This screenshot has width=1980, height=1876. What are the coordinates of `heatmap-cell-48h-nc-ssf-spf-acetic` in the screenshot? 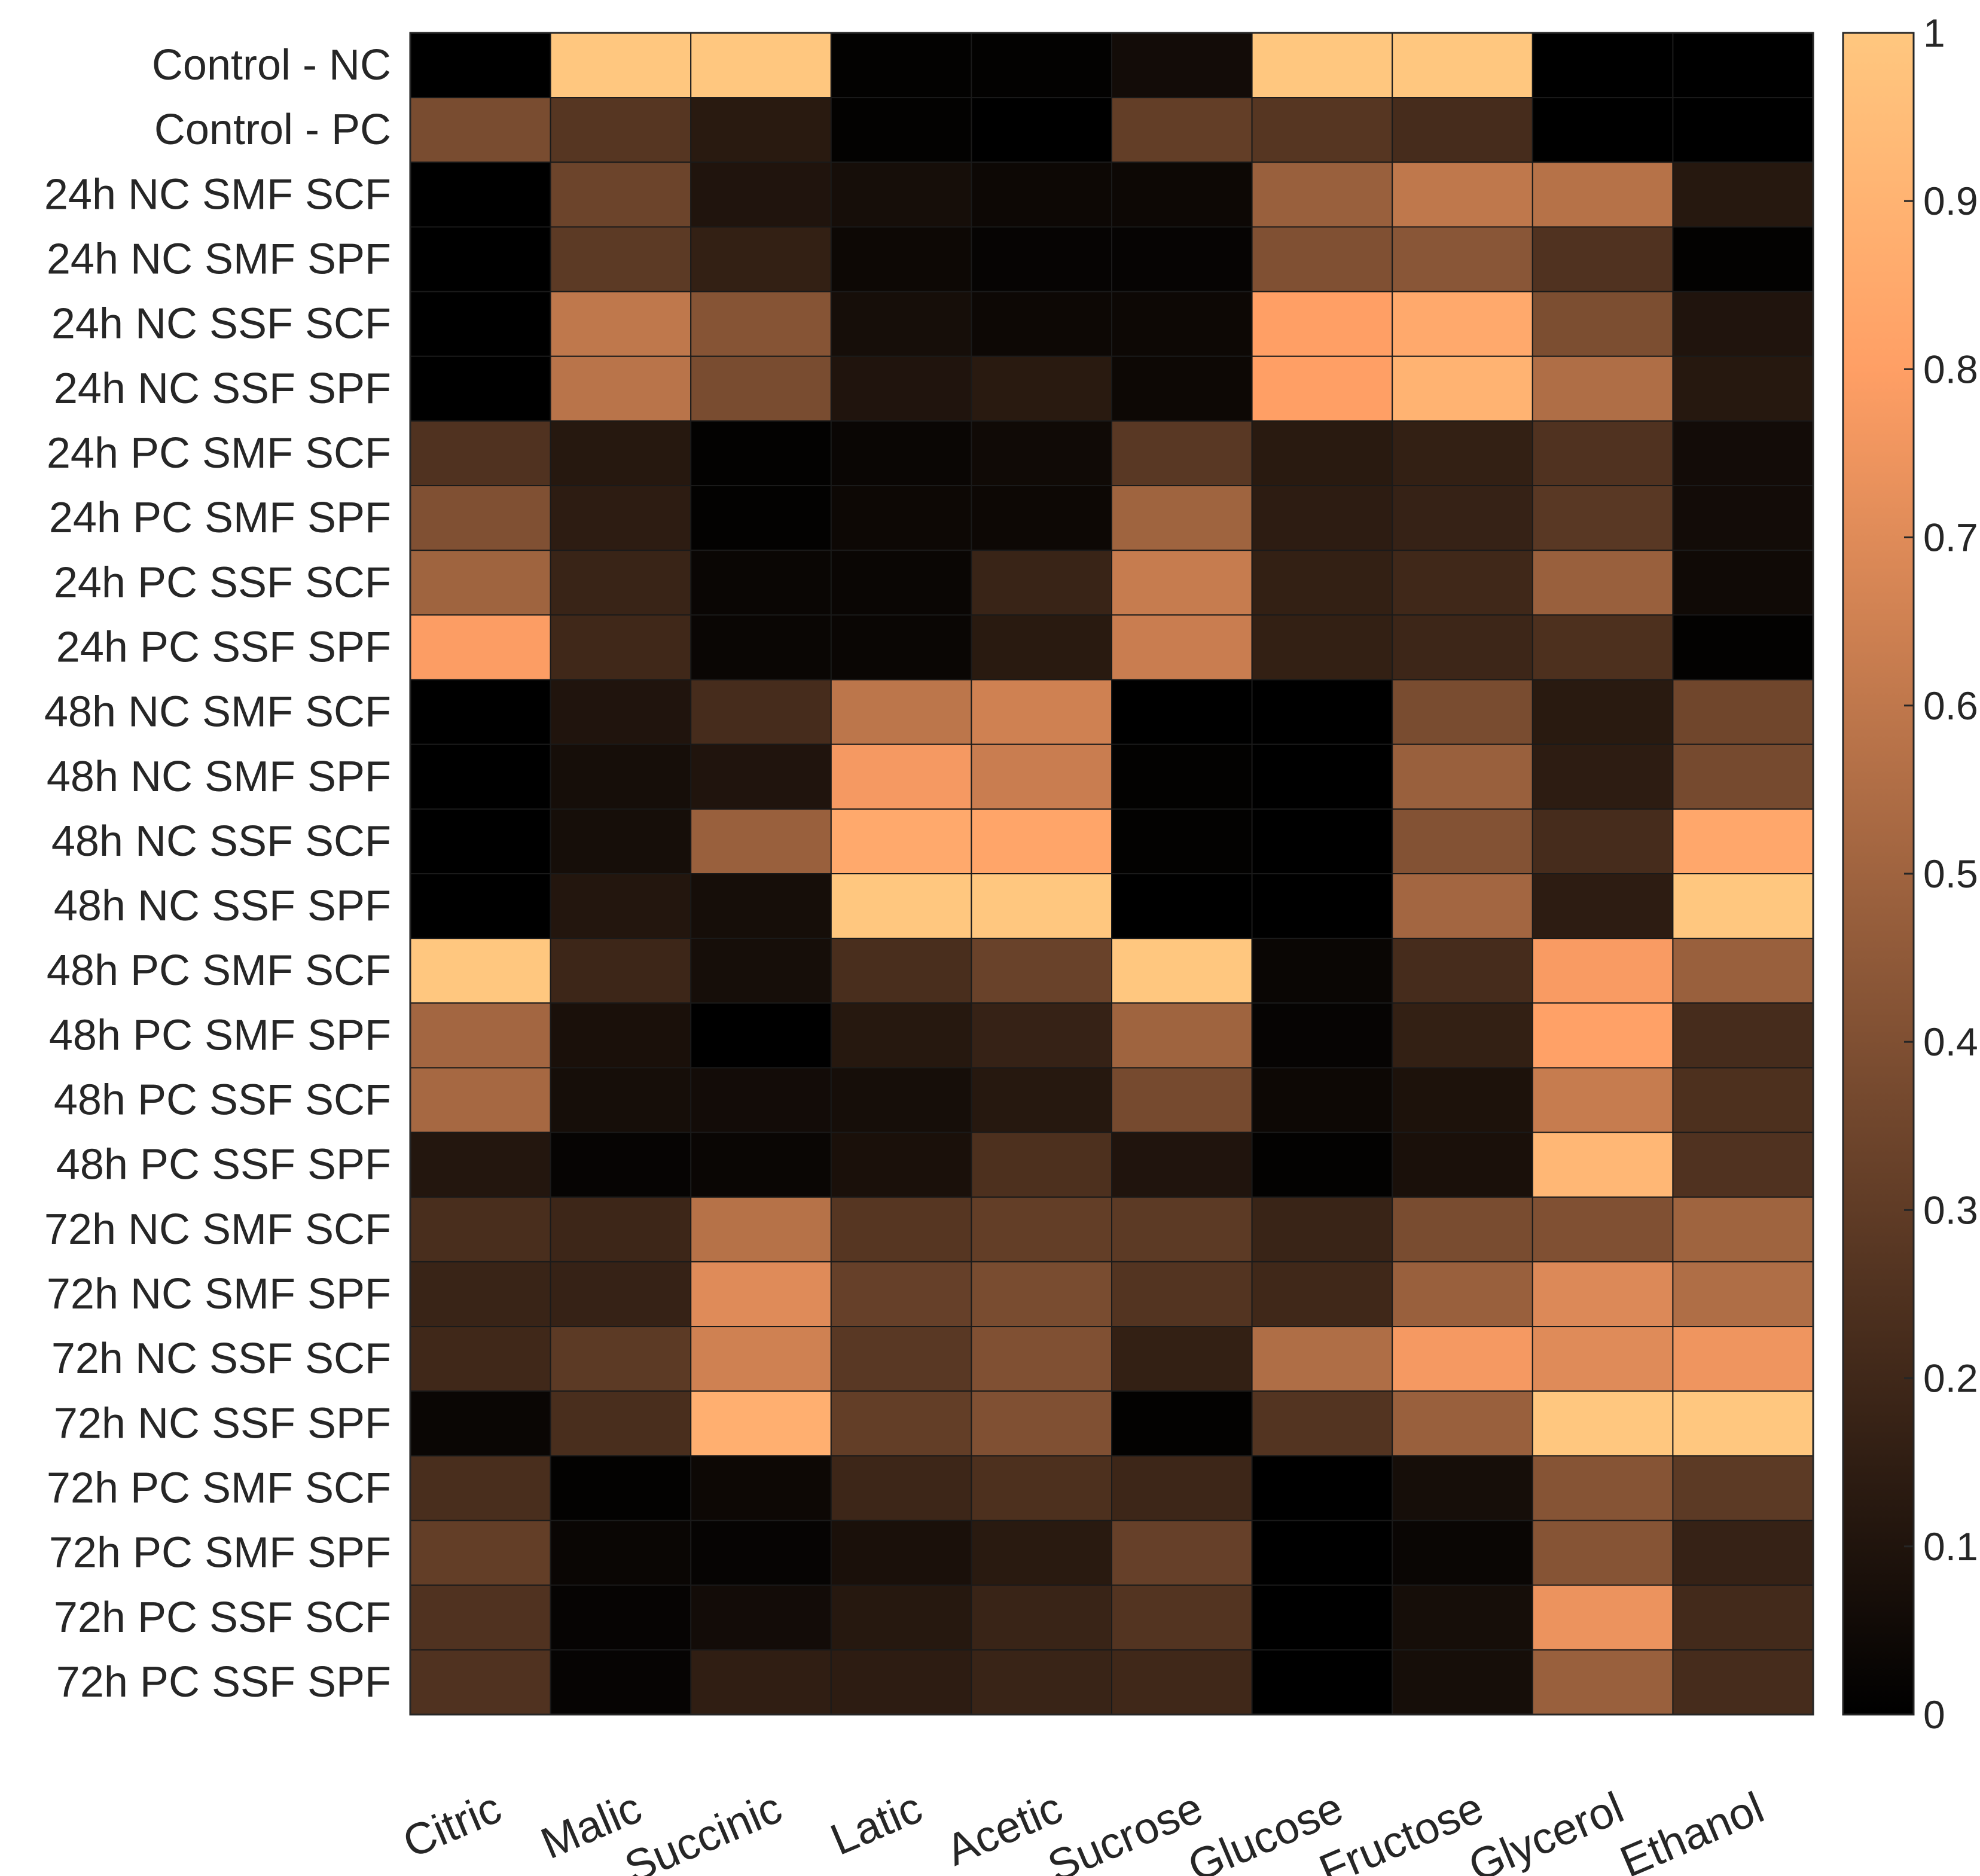 It's located at (1042, 906).